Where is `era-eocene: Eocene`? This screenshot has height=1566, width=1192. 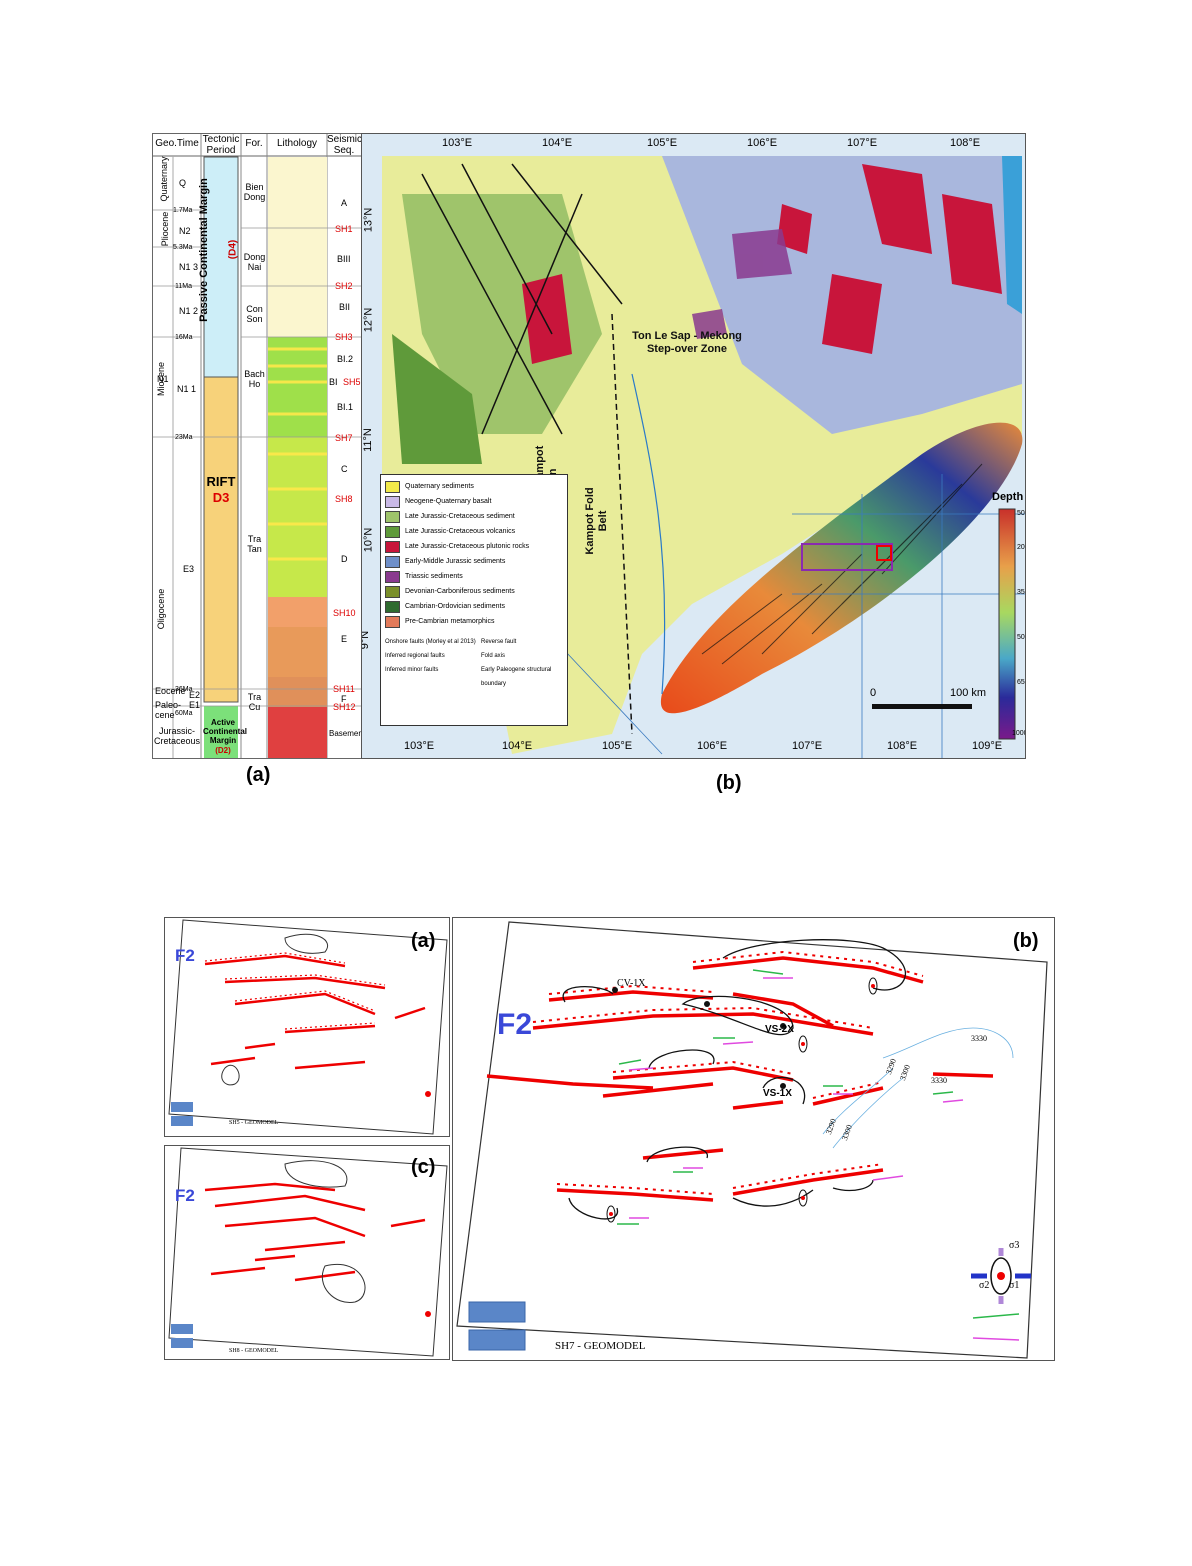
era-eocene: Eocene is located at coordinates (170, 691).